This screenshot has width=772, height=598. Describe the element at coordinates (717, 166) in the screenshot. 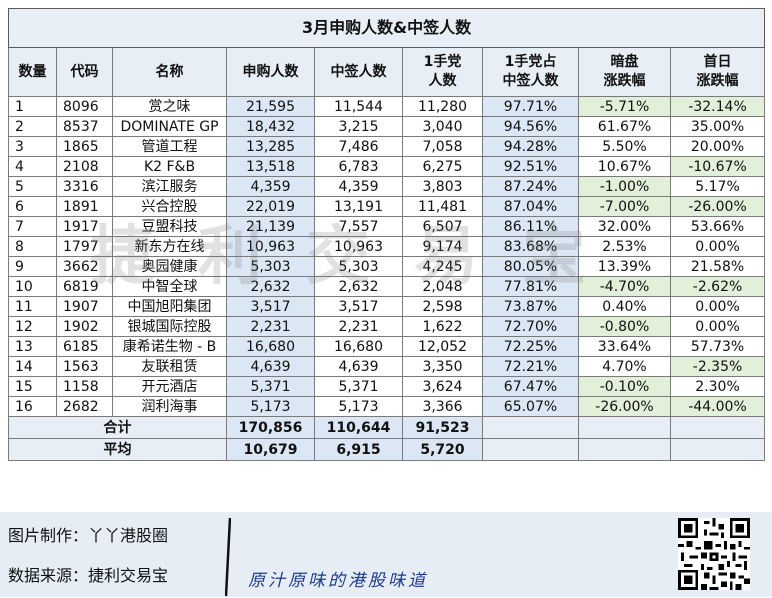

I see `row-first: -10.67%` at that location.